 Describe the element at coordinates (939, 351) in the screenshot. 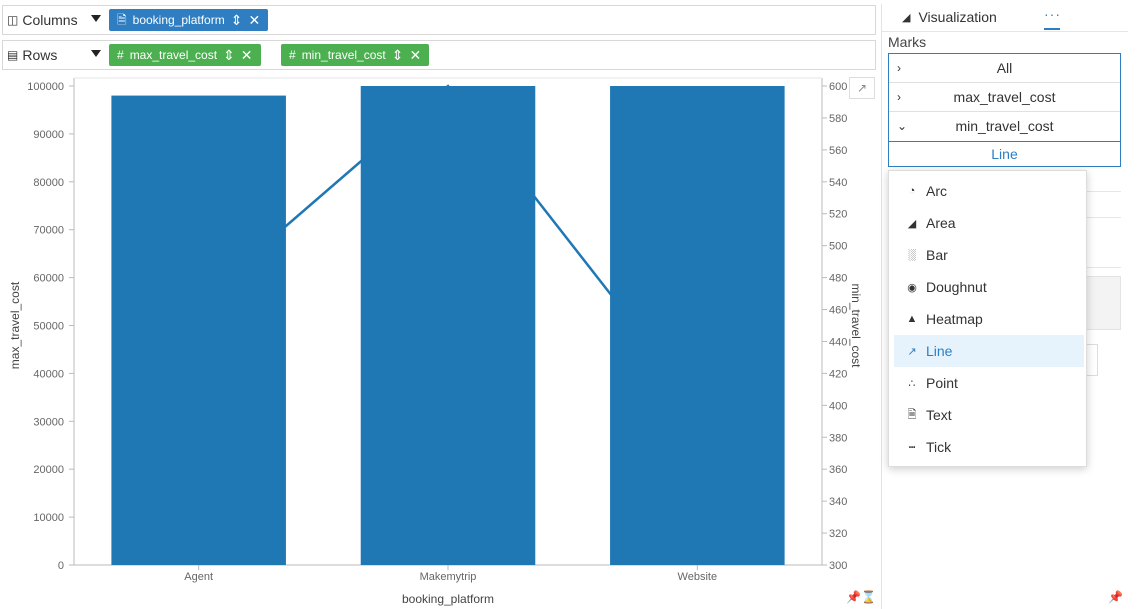

I see `menu-item-label: Line` at that location.